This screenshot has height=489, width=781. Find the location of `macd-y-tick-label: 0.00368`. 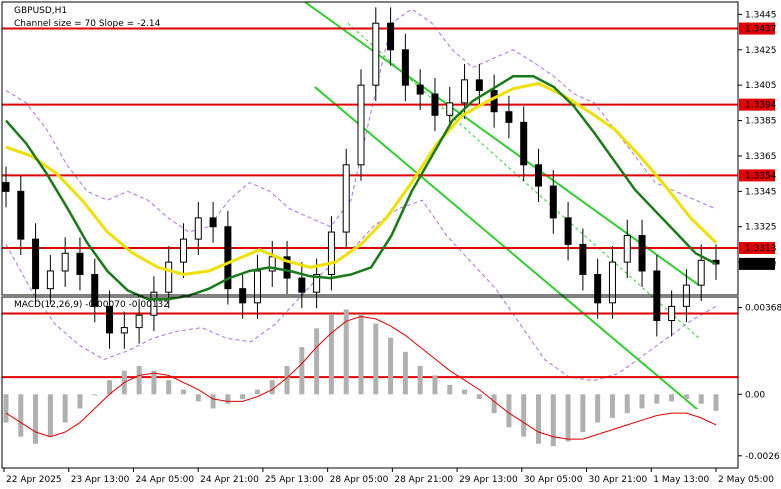

macd-y-tick-label: 0.00368 is located at coordinates (763, 309).